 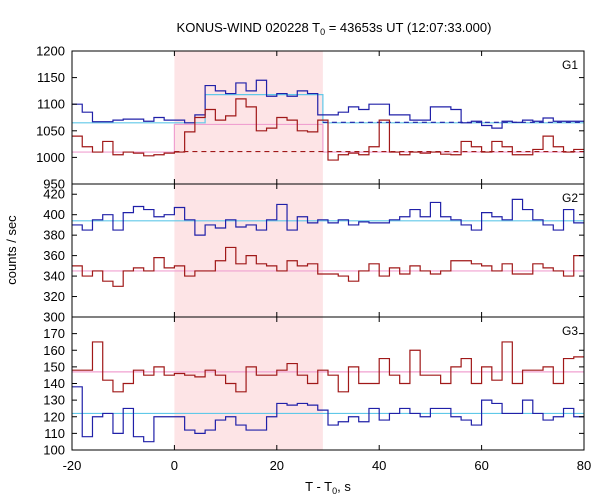 I want to click on y-tick-label: 300, so click(x=54, y=317).